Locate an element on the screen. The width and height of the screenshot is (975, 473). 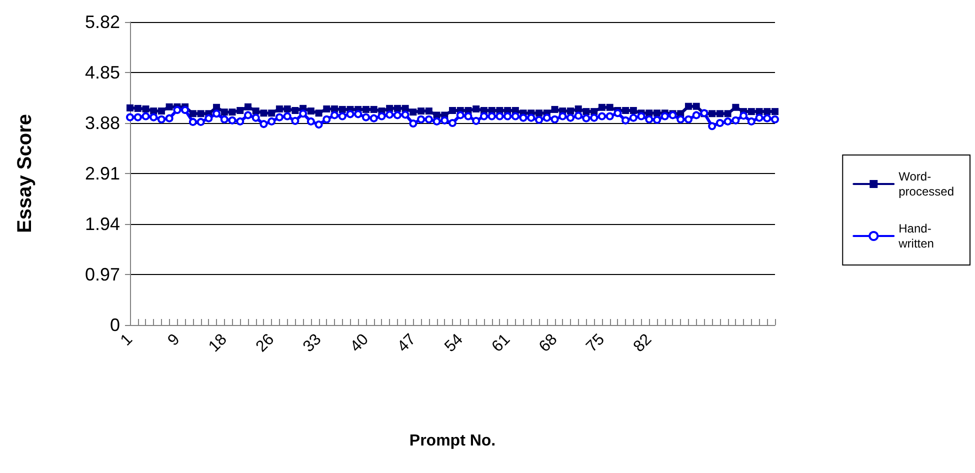
x-tick-label: 33 is located at coordinates (312, 343).